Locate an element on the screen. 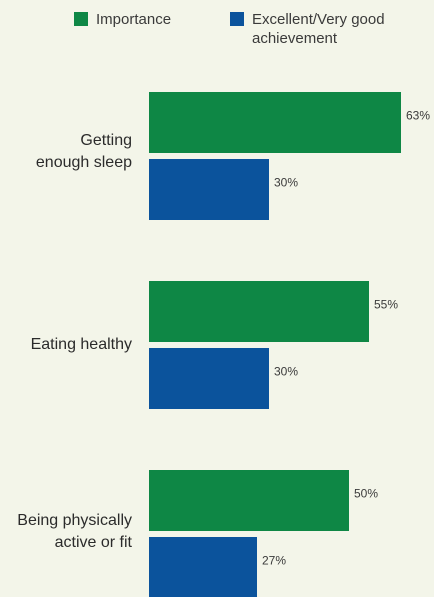  bar-achievement-eating is located at coordinates (209, 378).